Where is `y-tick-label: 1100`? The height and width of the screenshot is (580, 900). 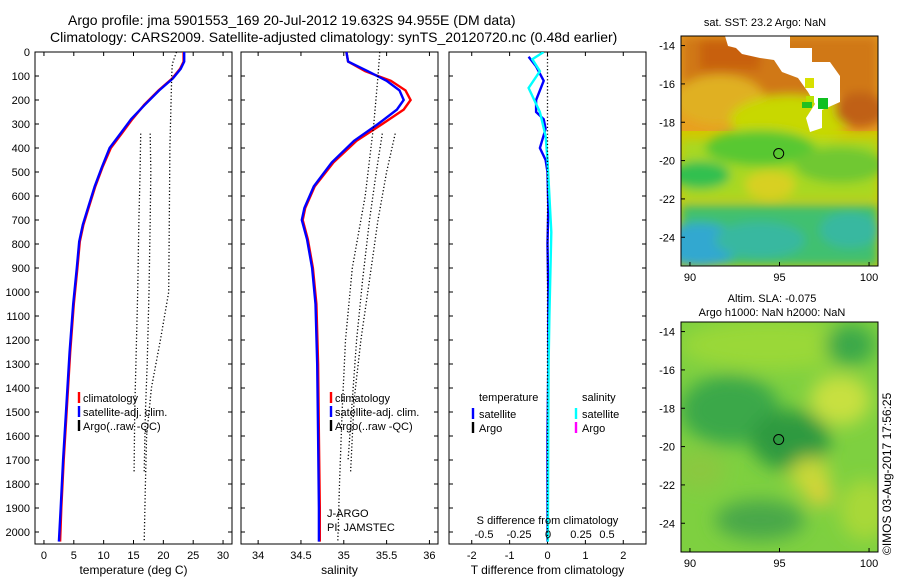 y-tick-label: 1100 is located at coordinates (18, 317).